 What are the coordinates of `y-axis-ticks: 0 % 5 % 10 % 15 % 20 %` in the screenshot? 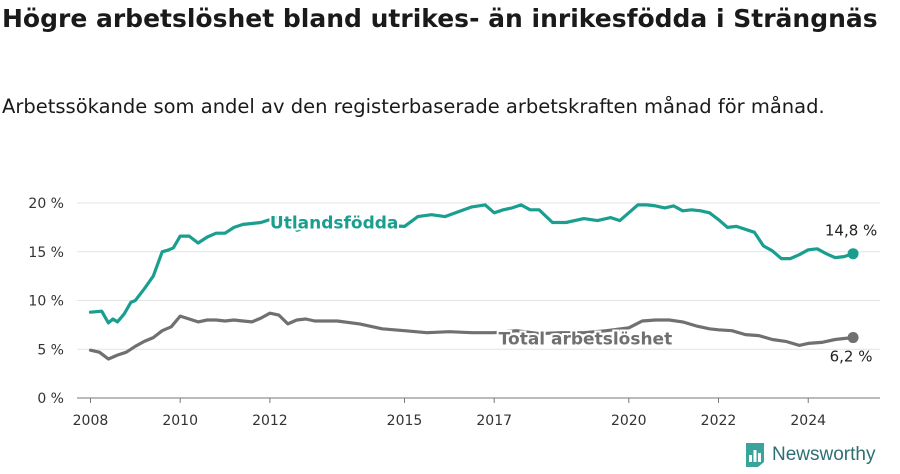 It's located at (46, 301).